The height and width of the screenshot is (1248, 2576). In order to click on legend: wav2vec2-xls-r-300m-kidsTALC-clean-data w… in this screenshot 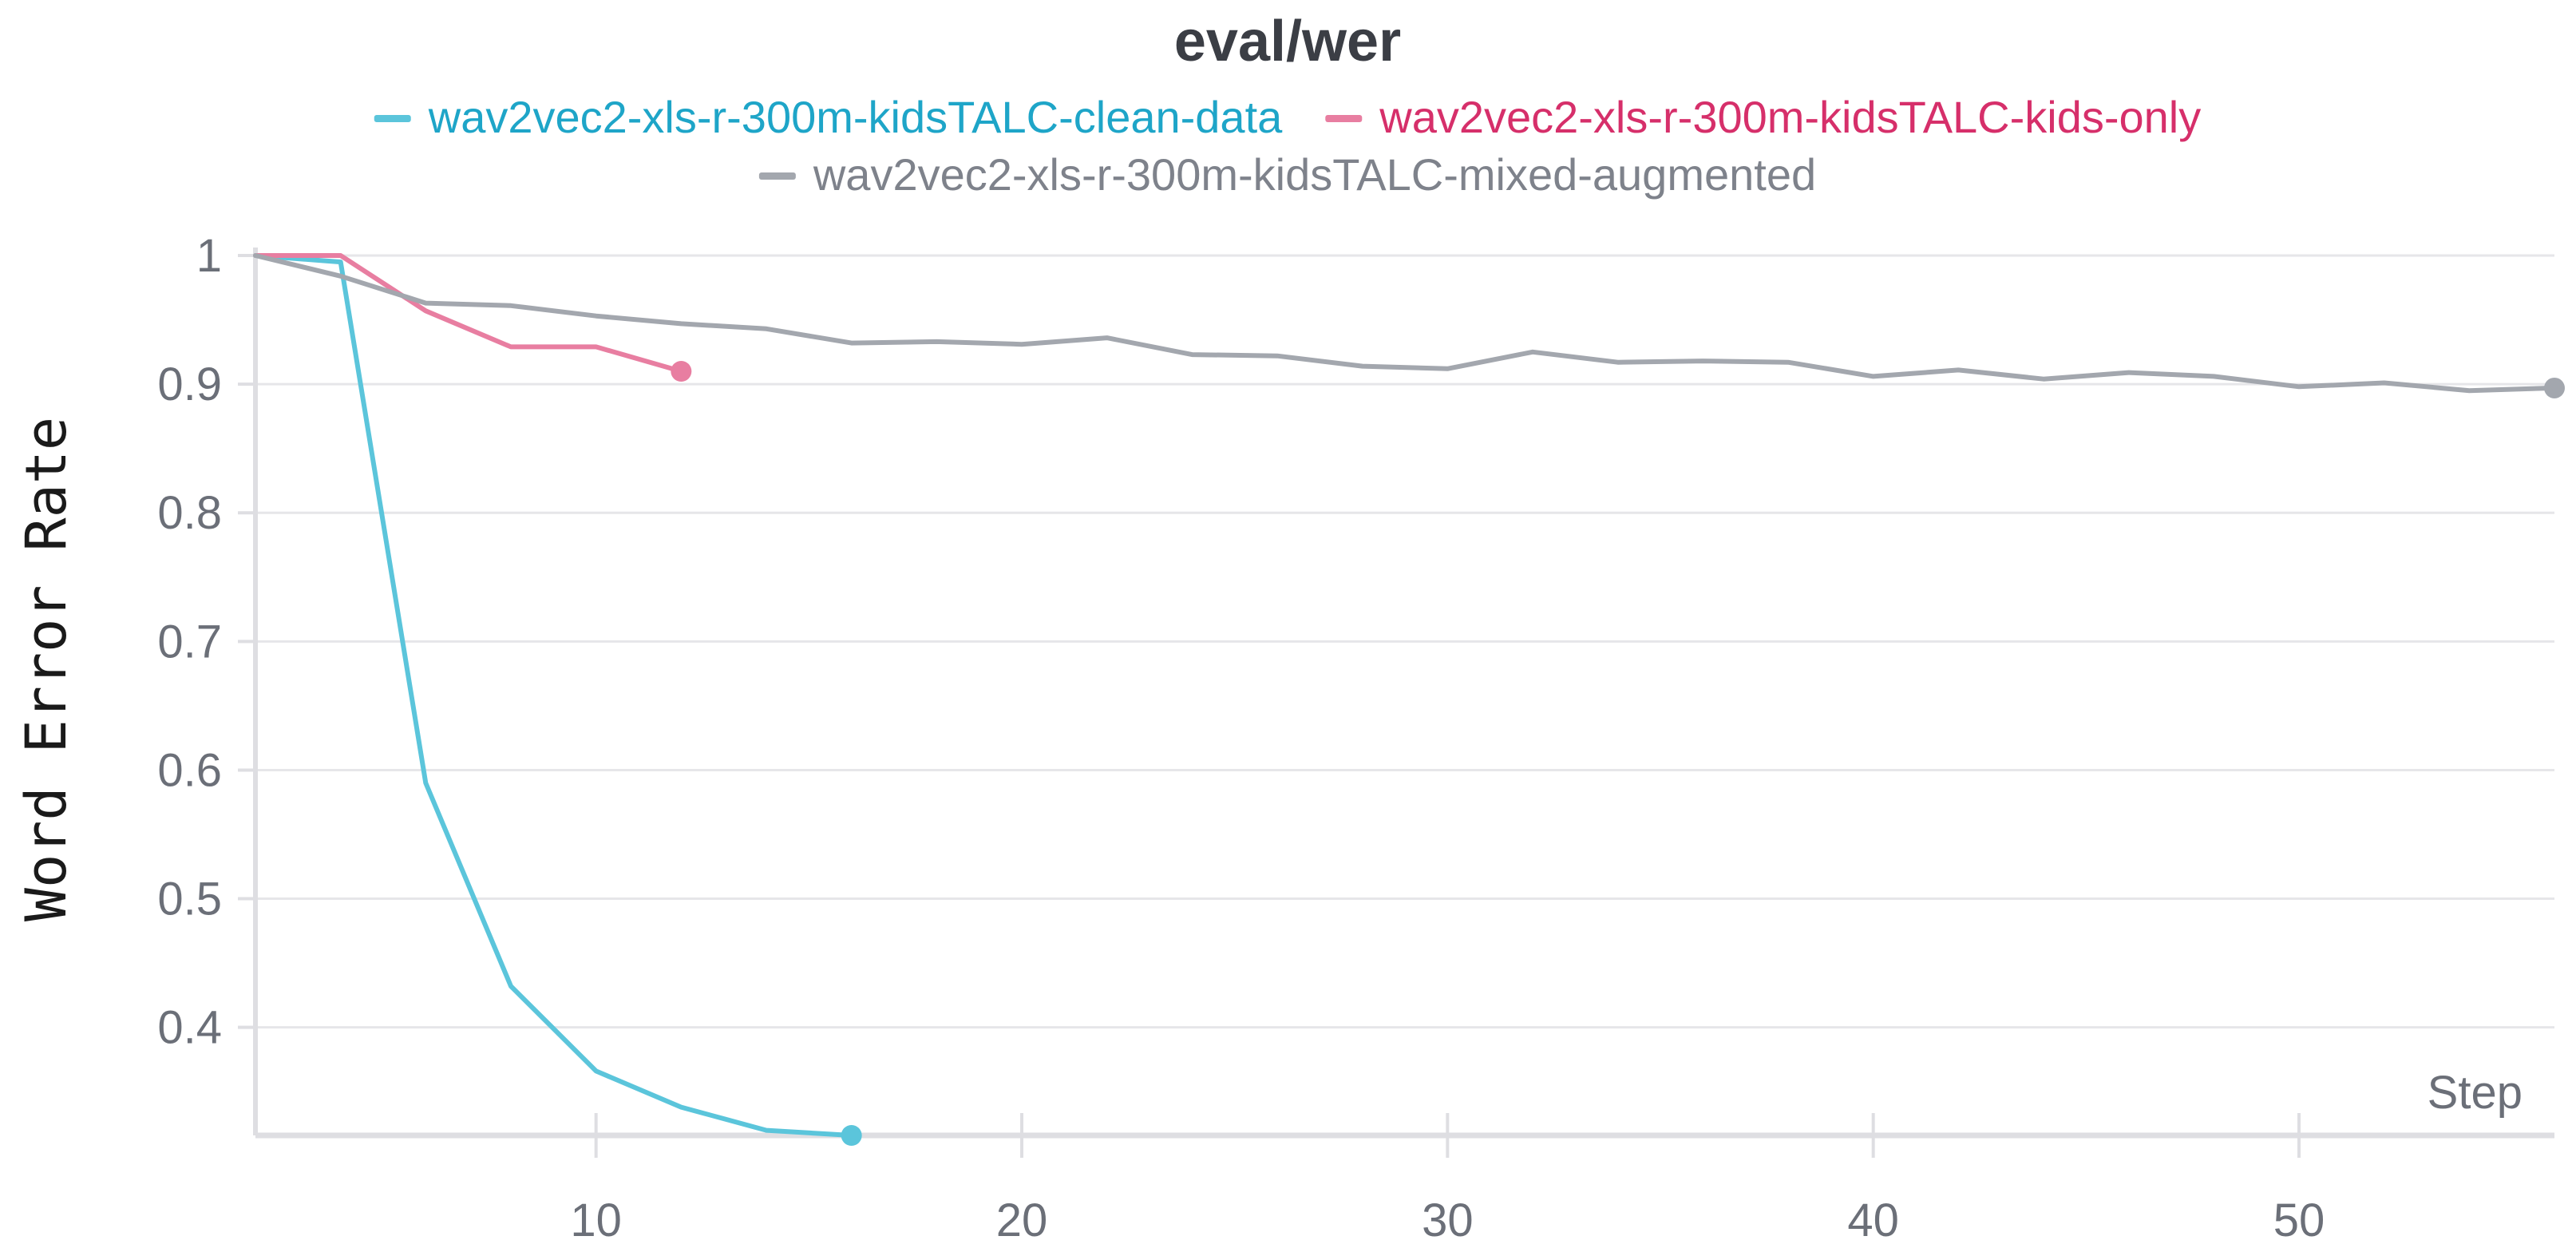, I will do `click(1288, 146)`.